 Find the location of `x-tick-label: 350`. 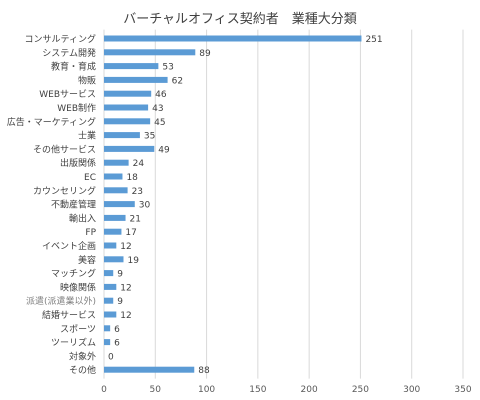

x-tick-label: 350 is located at coordinates (462, 390).